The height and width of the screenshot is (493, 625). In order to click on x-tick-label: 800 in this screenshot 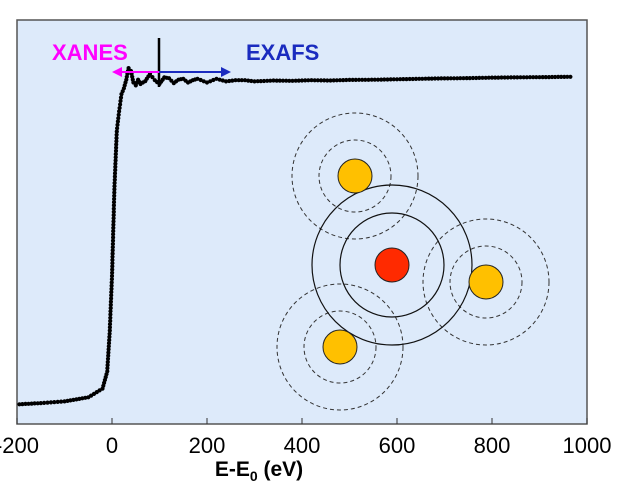, I will do `click(492, 445)`.